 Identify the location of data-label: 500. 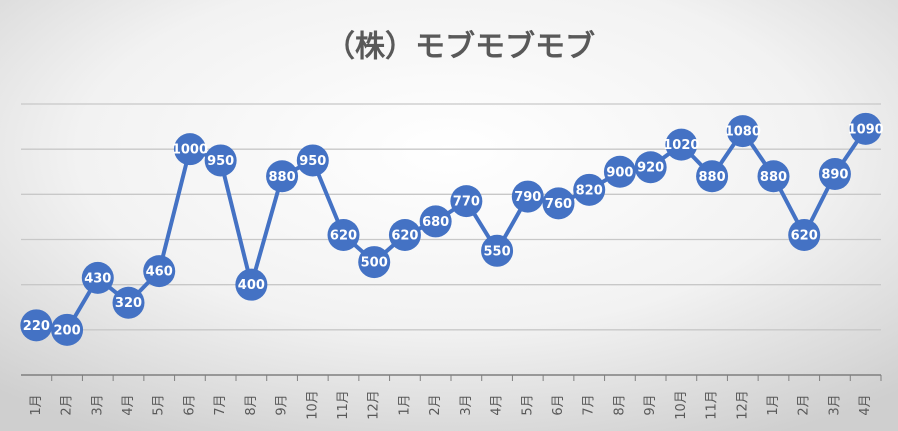
(374, 263).